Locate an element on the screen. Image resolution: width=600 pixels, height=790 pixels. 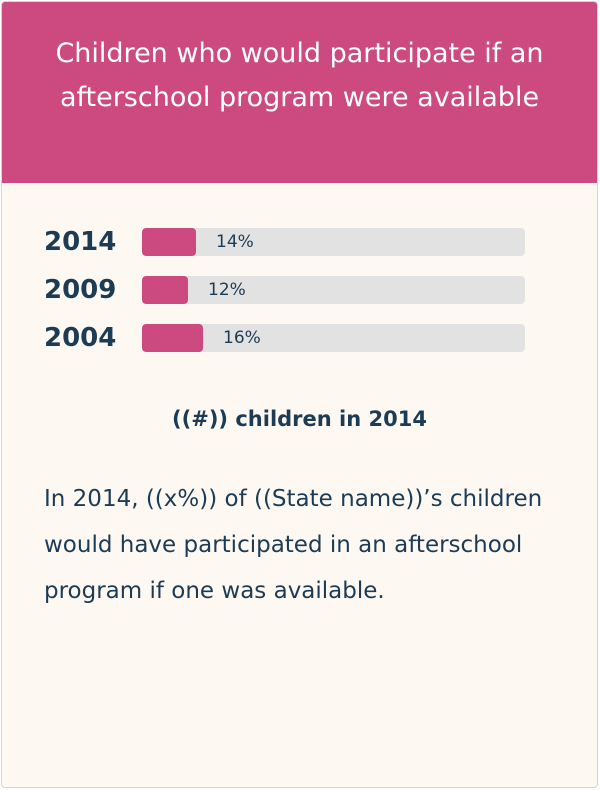
bar-value-label: 14% is located at coordinates (235, 242).